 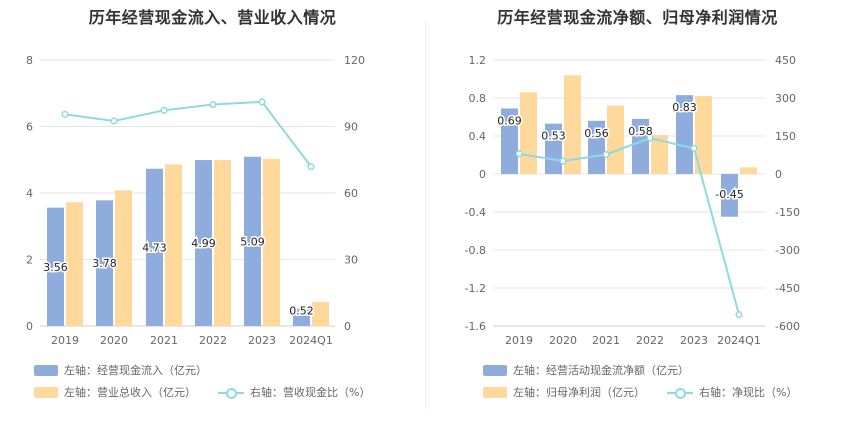 I want to click on right-axis-tick-label: -150, so click(x=787, y=212).